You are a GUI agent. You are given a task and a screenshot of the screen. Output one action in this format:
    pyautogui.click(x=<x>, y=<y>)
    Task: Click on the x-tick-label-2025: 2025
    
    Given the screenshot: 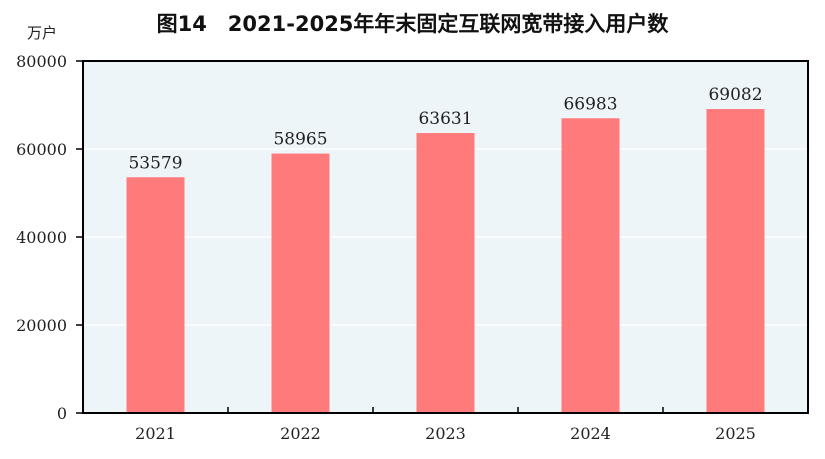 What is the action you would take?
    pyautogui.click(x=735, y=433)
    